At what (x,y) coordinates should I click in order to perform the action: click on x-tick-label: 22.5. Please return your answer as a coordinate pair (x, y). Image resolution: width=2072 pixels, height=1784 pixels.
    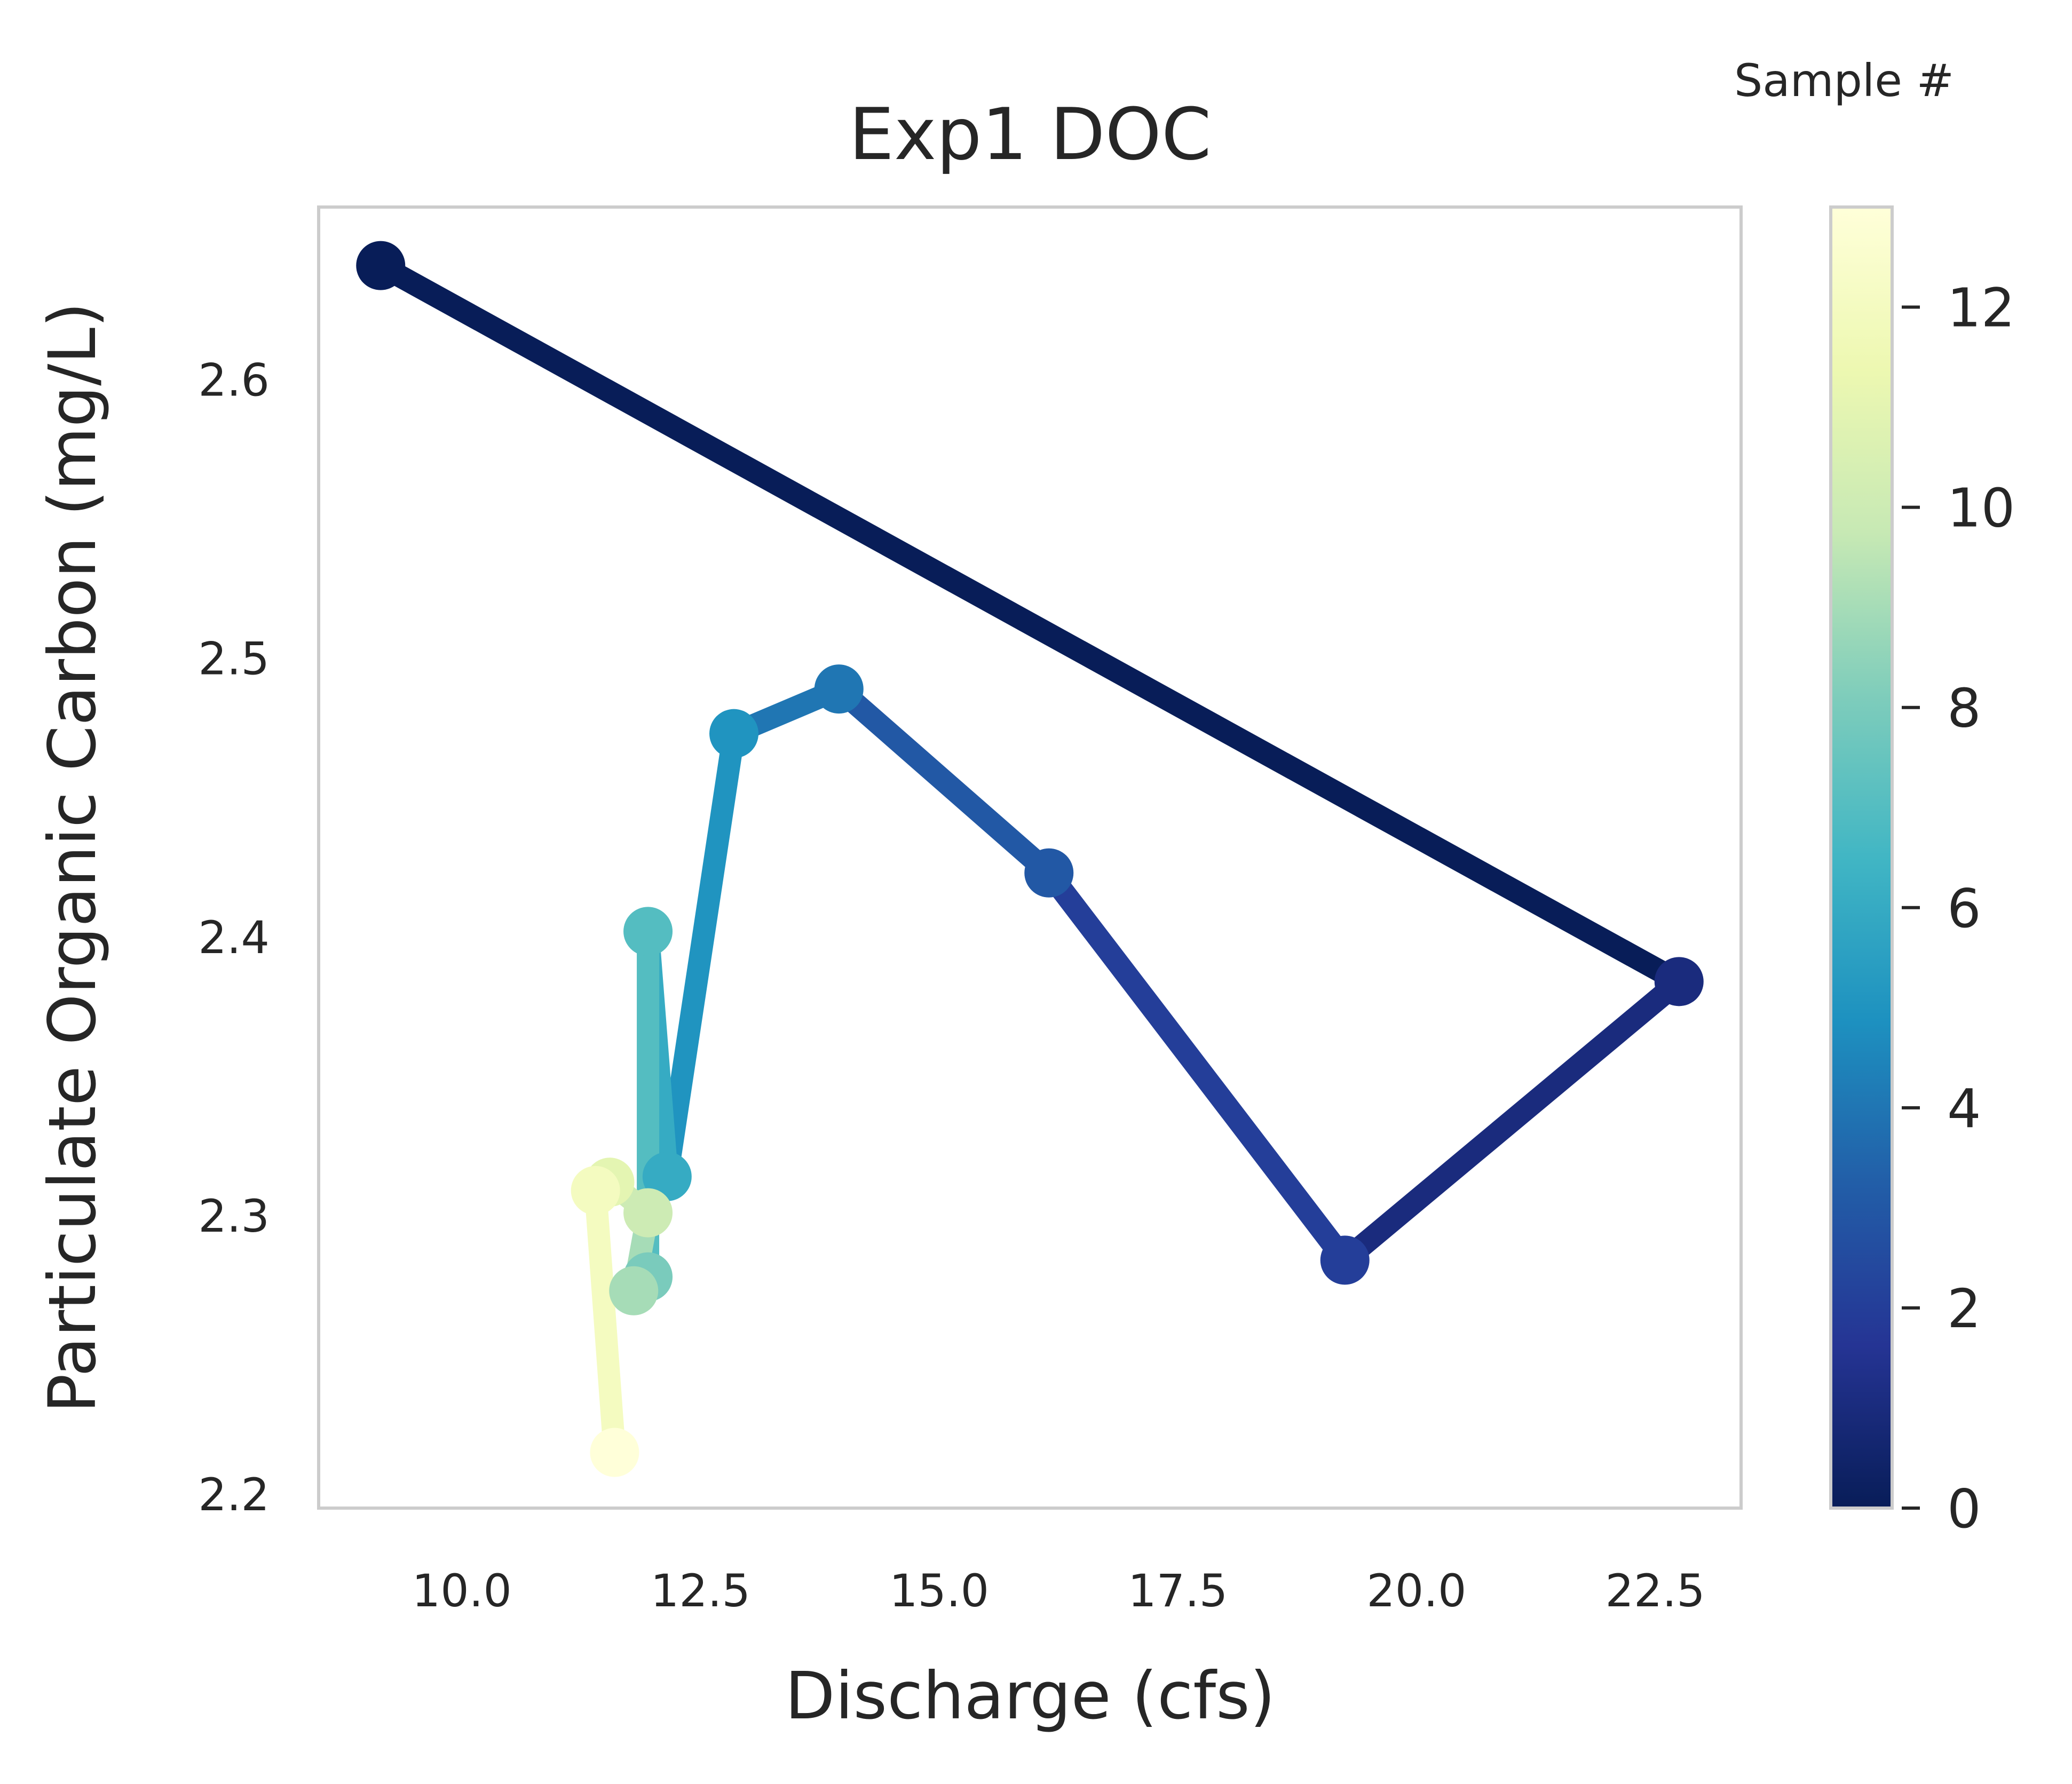
    Looking at the image, I should click on (1655, 1591).